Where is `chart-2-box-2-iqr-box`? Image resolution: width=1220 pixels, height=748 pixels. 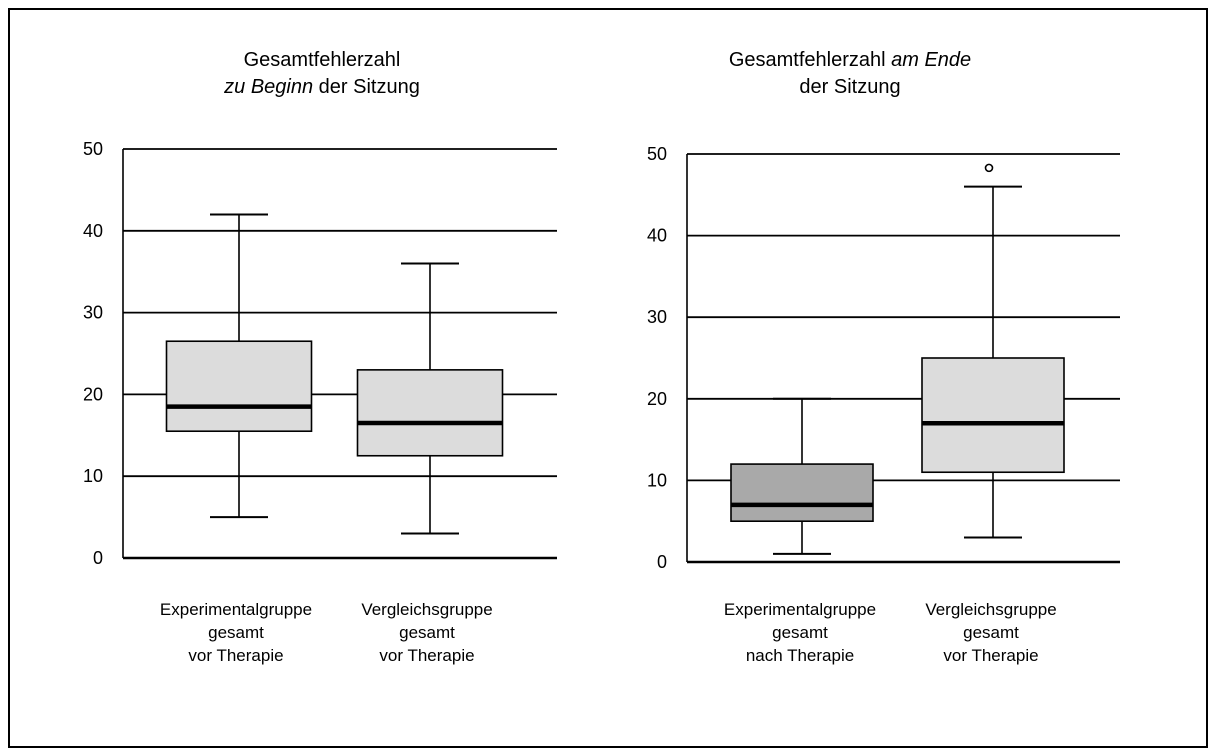 chart-2-box-2-iqr-box is located at coordinates (993, 415).